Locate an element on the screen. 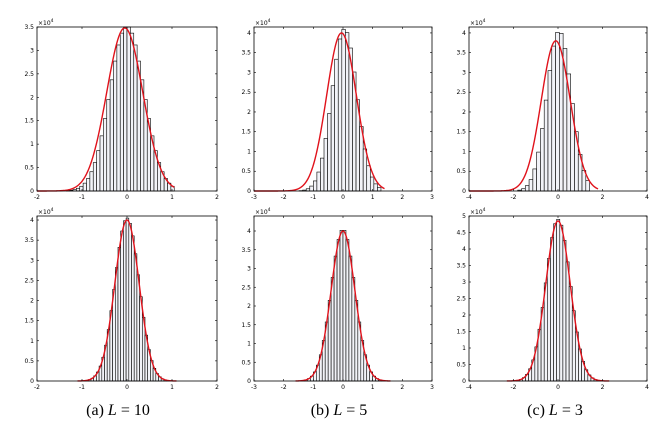 Image resolution: width=658 pixels, height=423 pixels. x-tick-label: -4 is located at coordinates (469, 197).